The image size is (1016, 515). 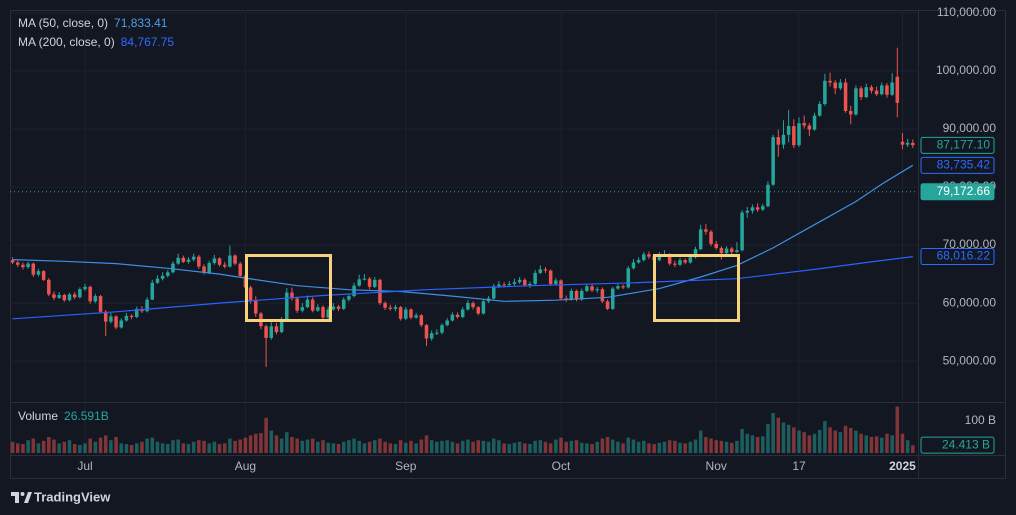 I want to click on price-label-box, so click(x=957, y=192).